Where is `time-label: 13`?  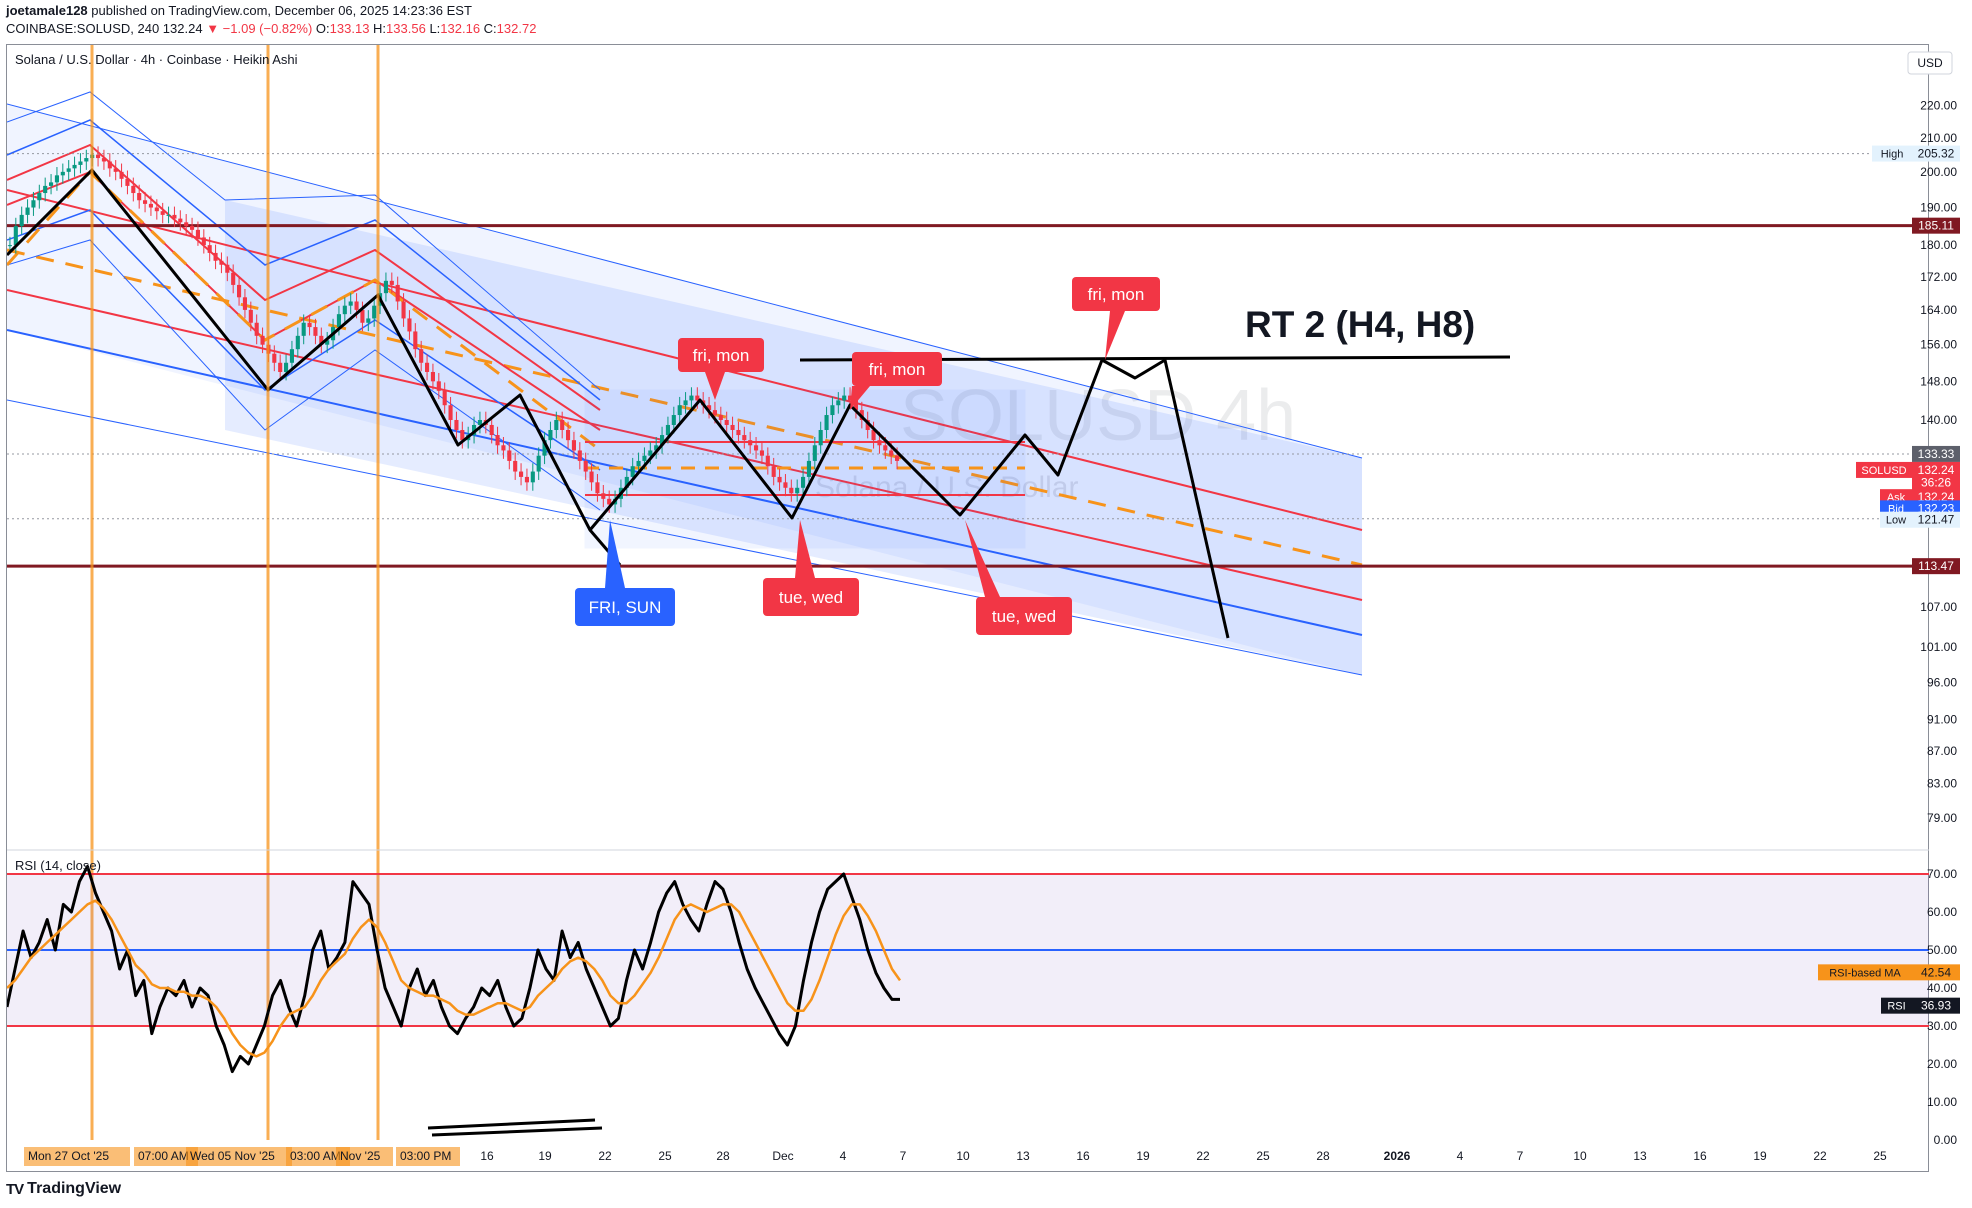 time-label: 13 is located at coordinates (1023, 1156).